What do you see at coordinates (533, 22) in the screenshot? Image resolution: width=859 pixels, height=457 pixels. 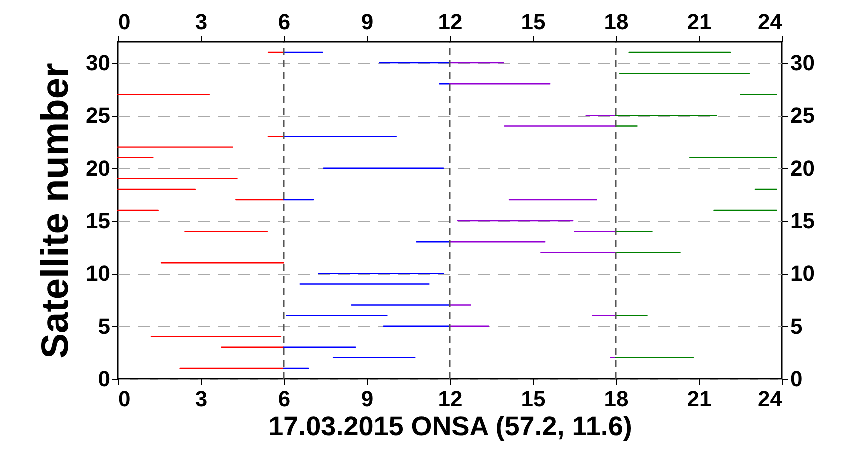 I see `x2-tick-label: 15` at bounding box center [533, 22].